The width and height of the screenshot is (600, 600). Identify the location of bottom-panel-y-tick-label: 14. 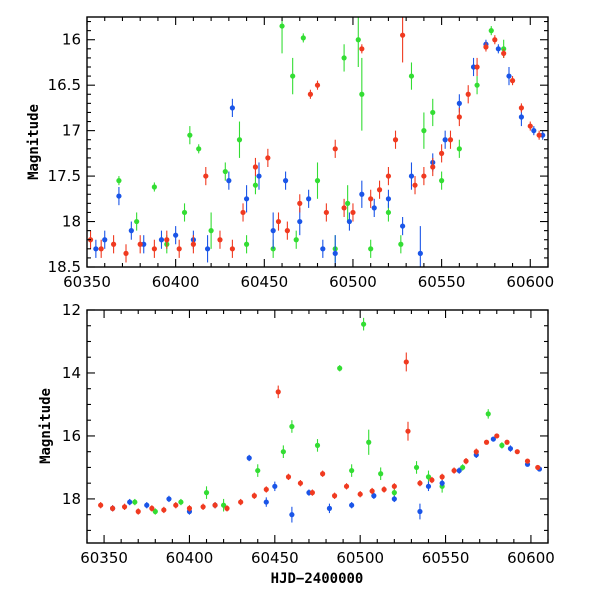
(71, 373).